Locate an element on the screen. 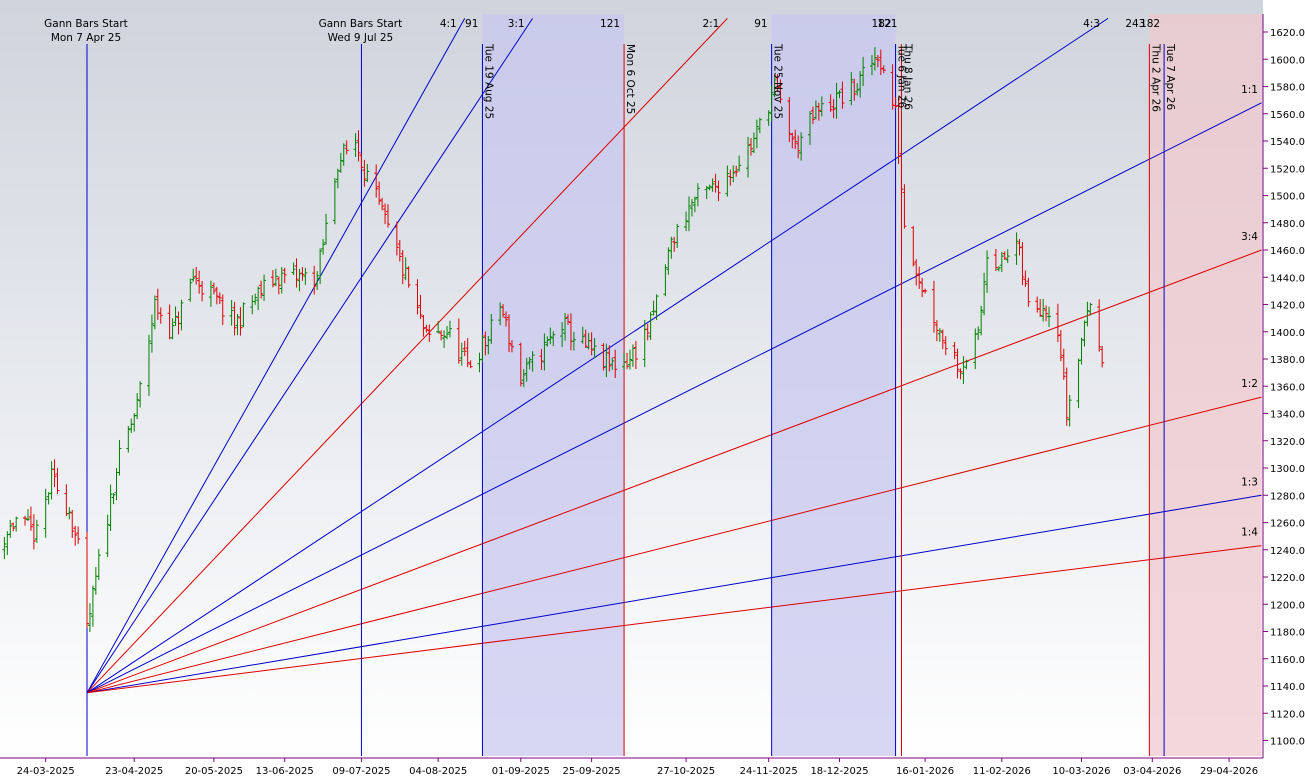 The height and width of the screenshot is (778, 1305). gann-label-4-1: 4:1 is located at coordinates (448, 24).